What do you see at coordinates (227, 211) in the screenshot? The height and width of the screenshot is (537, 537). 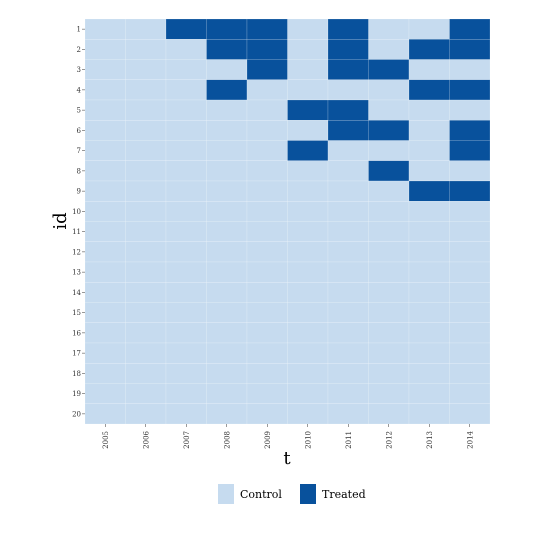 I see `cell-10-2008` at bounding box center [227, 211].